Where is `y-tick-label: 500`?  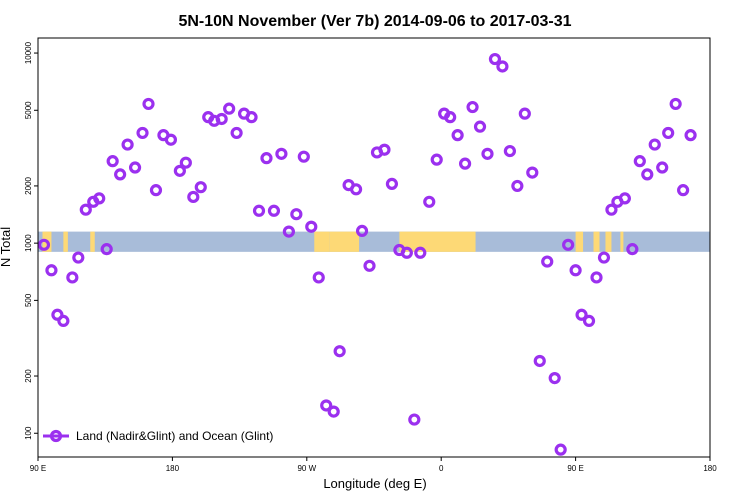 y-tick-label: 500 is located at coordinates (28, 300).